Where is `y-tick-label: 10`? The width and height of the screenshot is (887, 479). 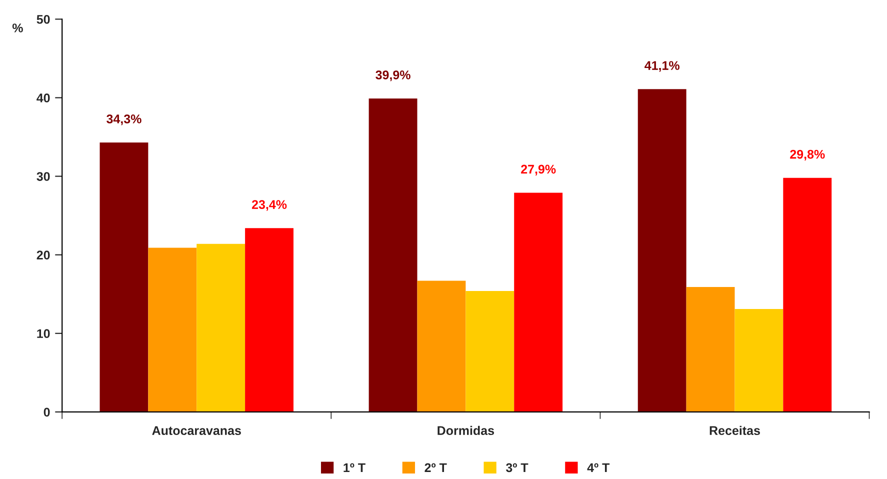
y-tick-label: 10 is located at coordinates (43, 333).